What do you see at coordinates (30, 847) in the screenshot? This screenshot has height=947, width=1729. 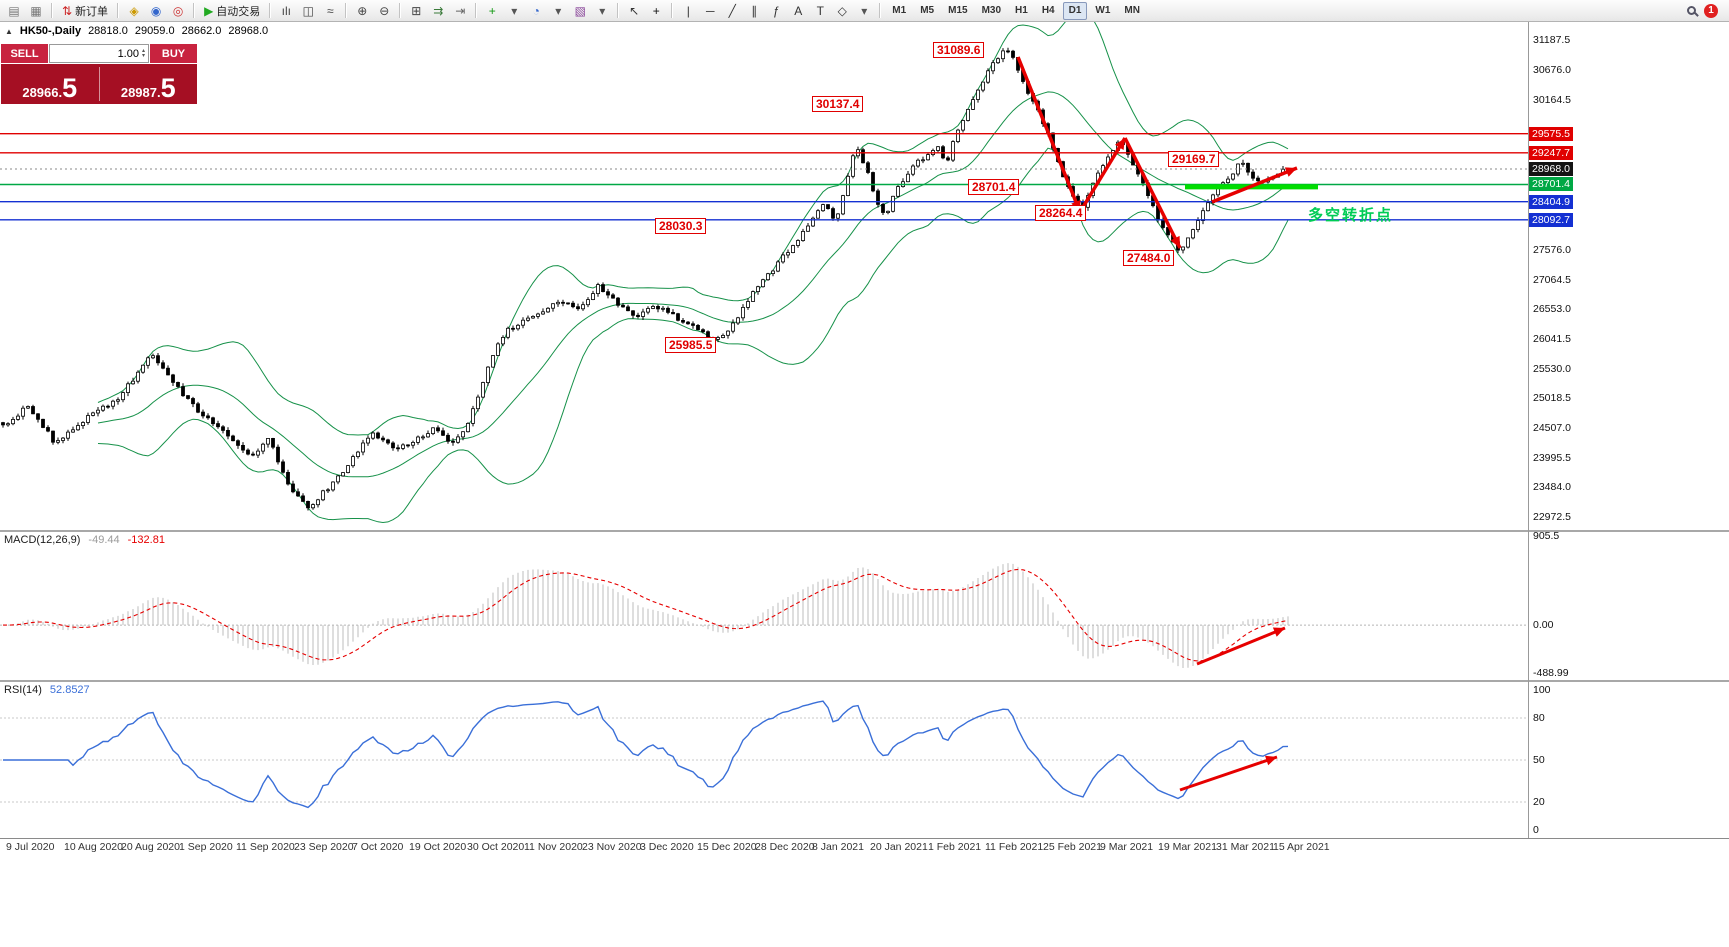 I see `time-axis-label: 9 Jul 2020` at bounding box center [30, 847].